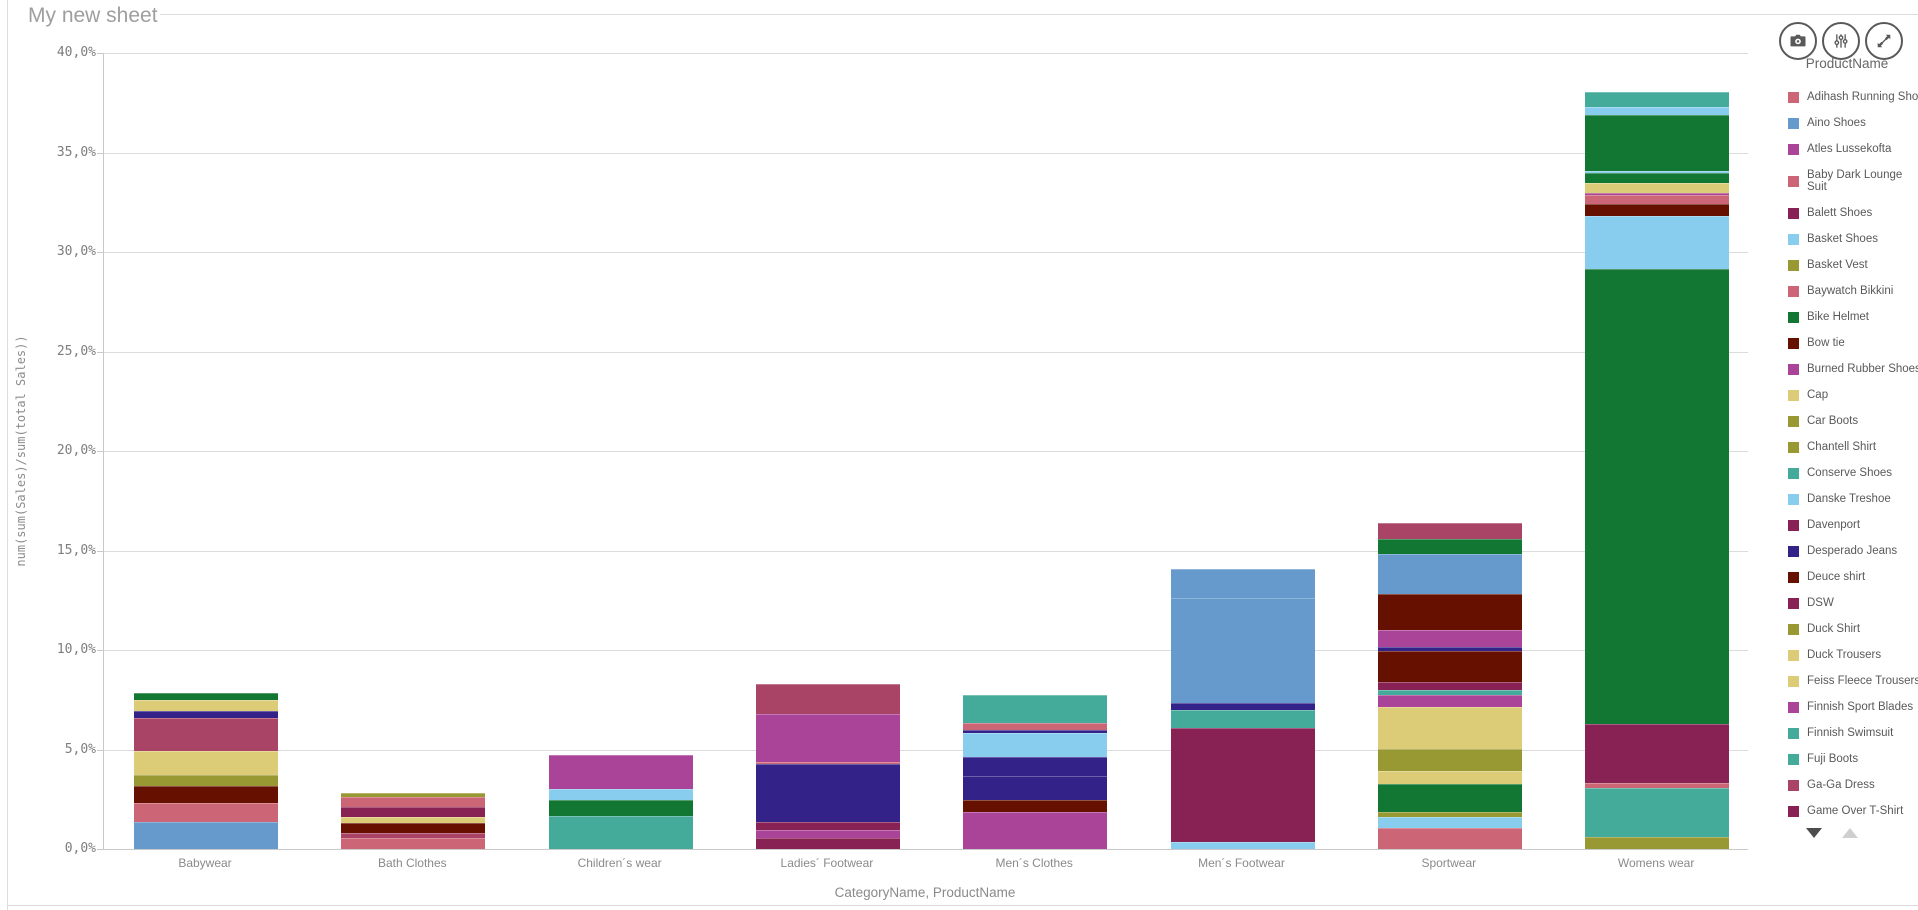  Describe the element at coordinates (1814, 833) in the screenshot. I see `legend-scroll-down-icon` at that location.